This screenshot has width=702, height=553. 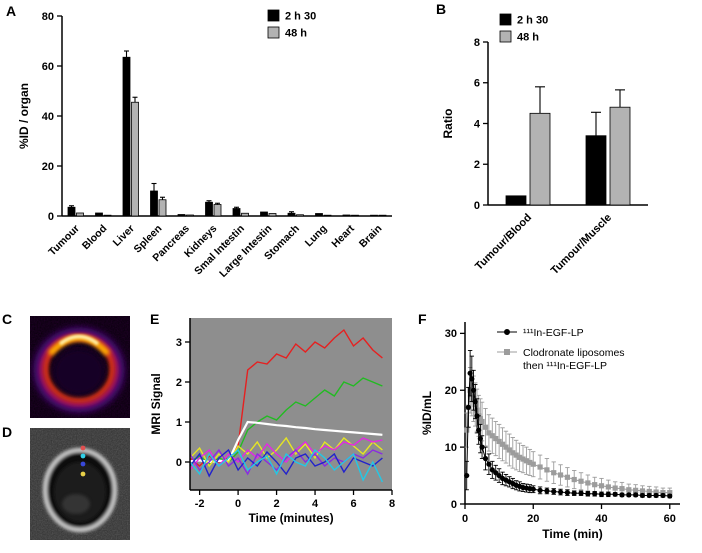 I want to click on roi-markers, so click(x=83, y=461).